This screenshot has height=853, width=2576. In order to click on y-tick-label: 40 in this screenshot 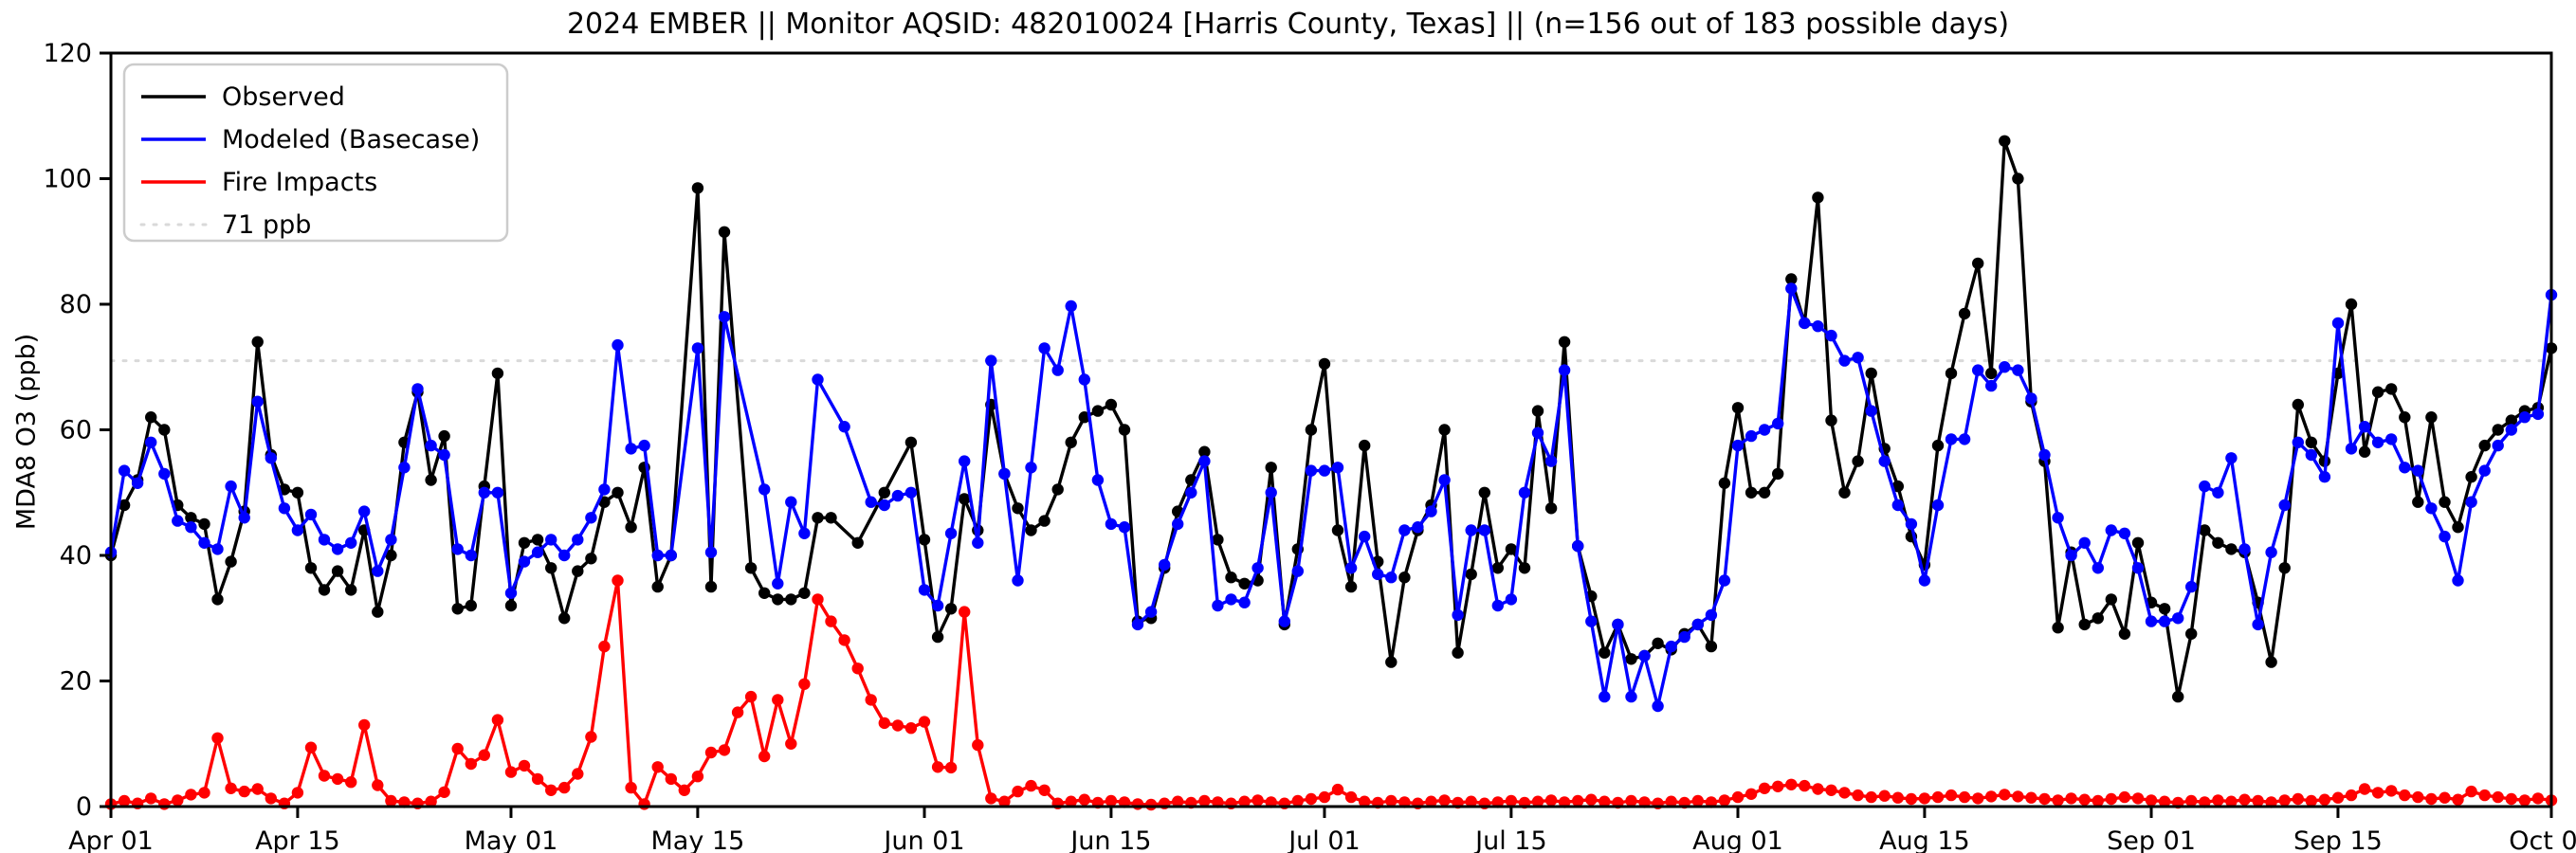, I will do `click(76, 556)`.